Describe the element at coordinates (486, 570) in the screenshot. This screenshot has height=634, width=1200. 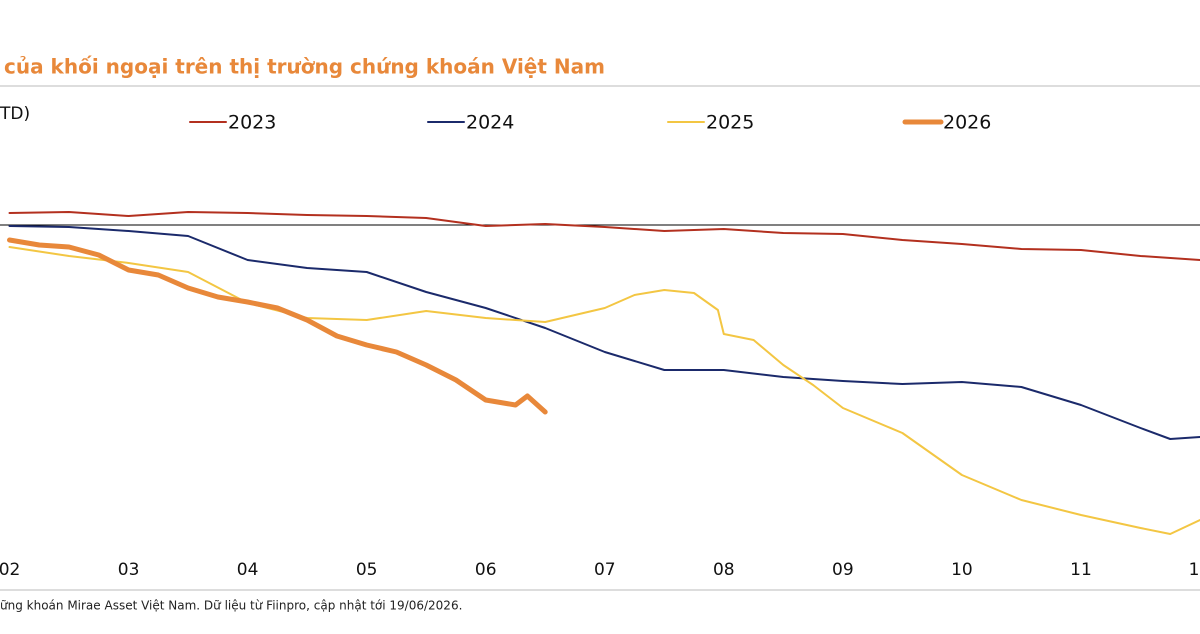
I see `x-tick-label: 06` at that location.